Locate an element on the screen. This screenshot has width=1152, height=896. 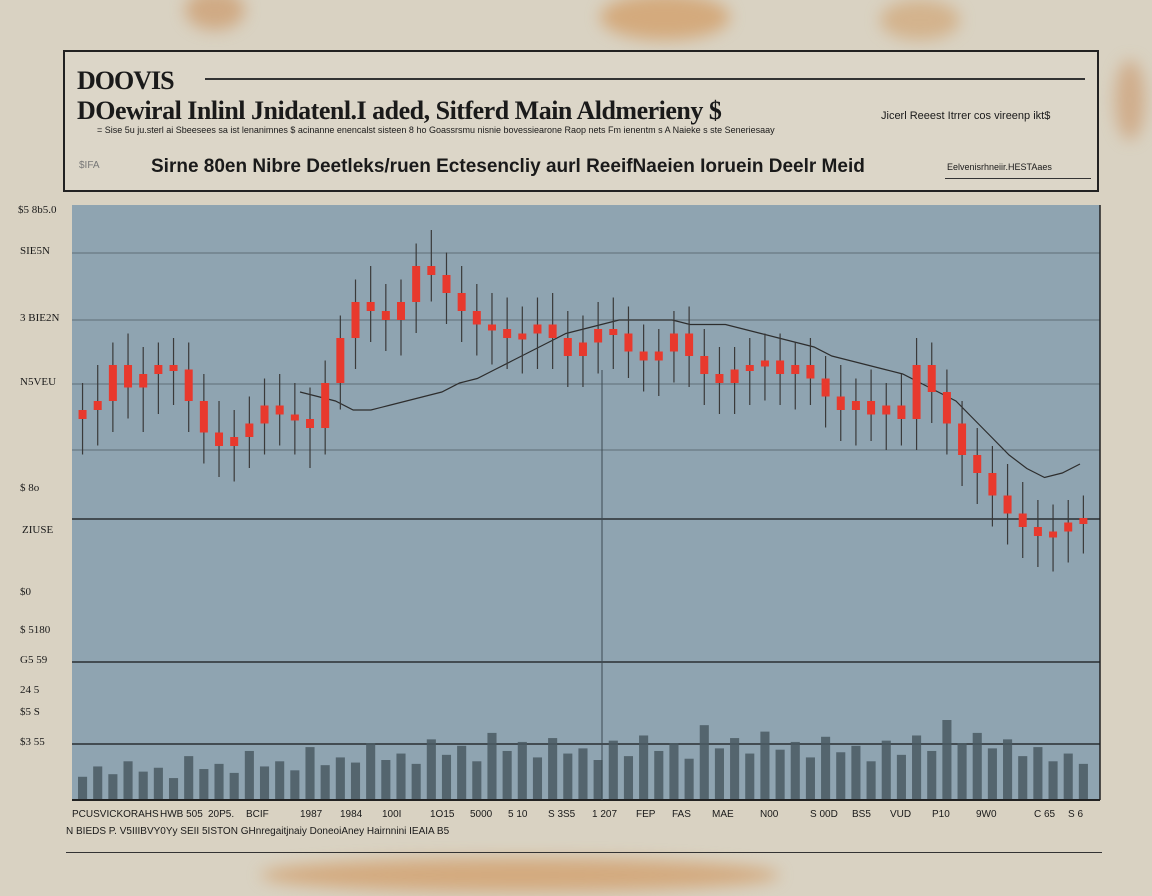
stain-right is located at coordinates (1130, 100).